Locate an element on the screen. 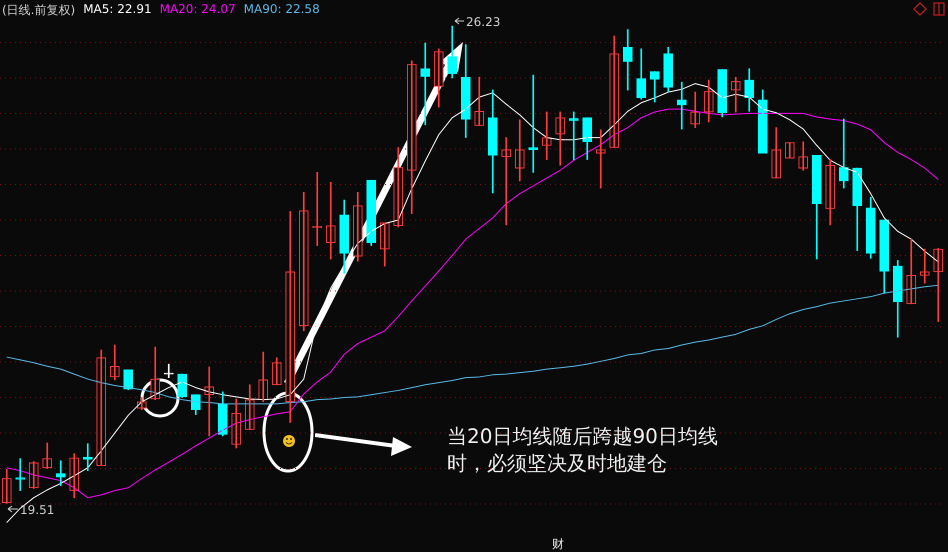 The width and height of the screenshot is (948, 552). chart-title: (日线.前复权) is located at coordinates (39, 10).